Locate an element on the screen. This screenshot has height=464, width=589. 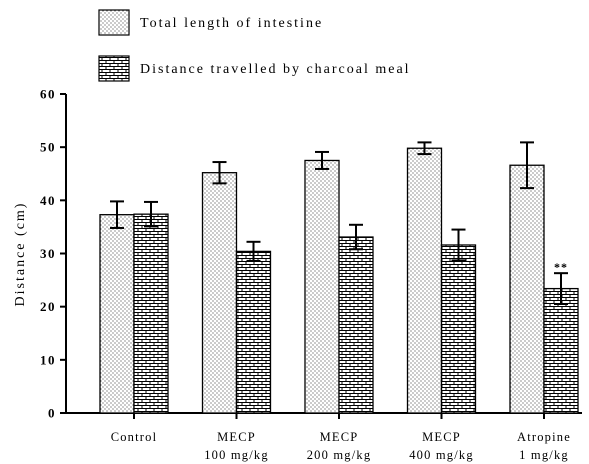
x-tick-label: 200 mg/kg is located at coordinates (339, 455).